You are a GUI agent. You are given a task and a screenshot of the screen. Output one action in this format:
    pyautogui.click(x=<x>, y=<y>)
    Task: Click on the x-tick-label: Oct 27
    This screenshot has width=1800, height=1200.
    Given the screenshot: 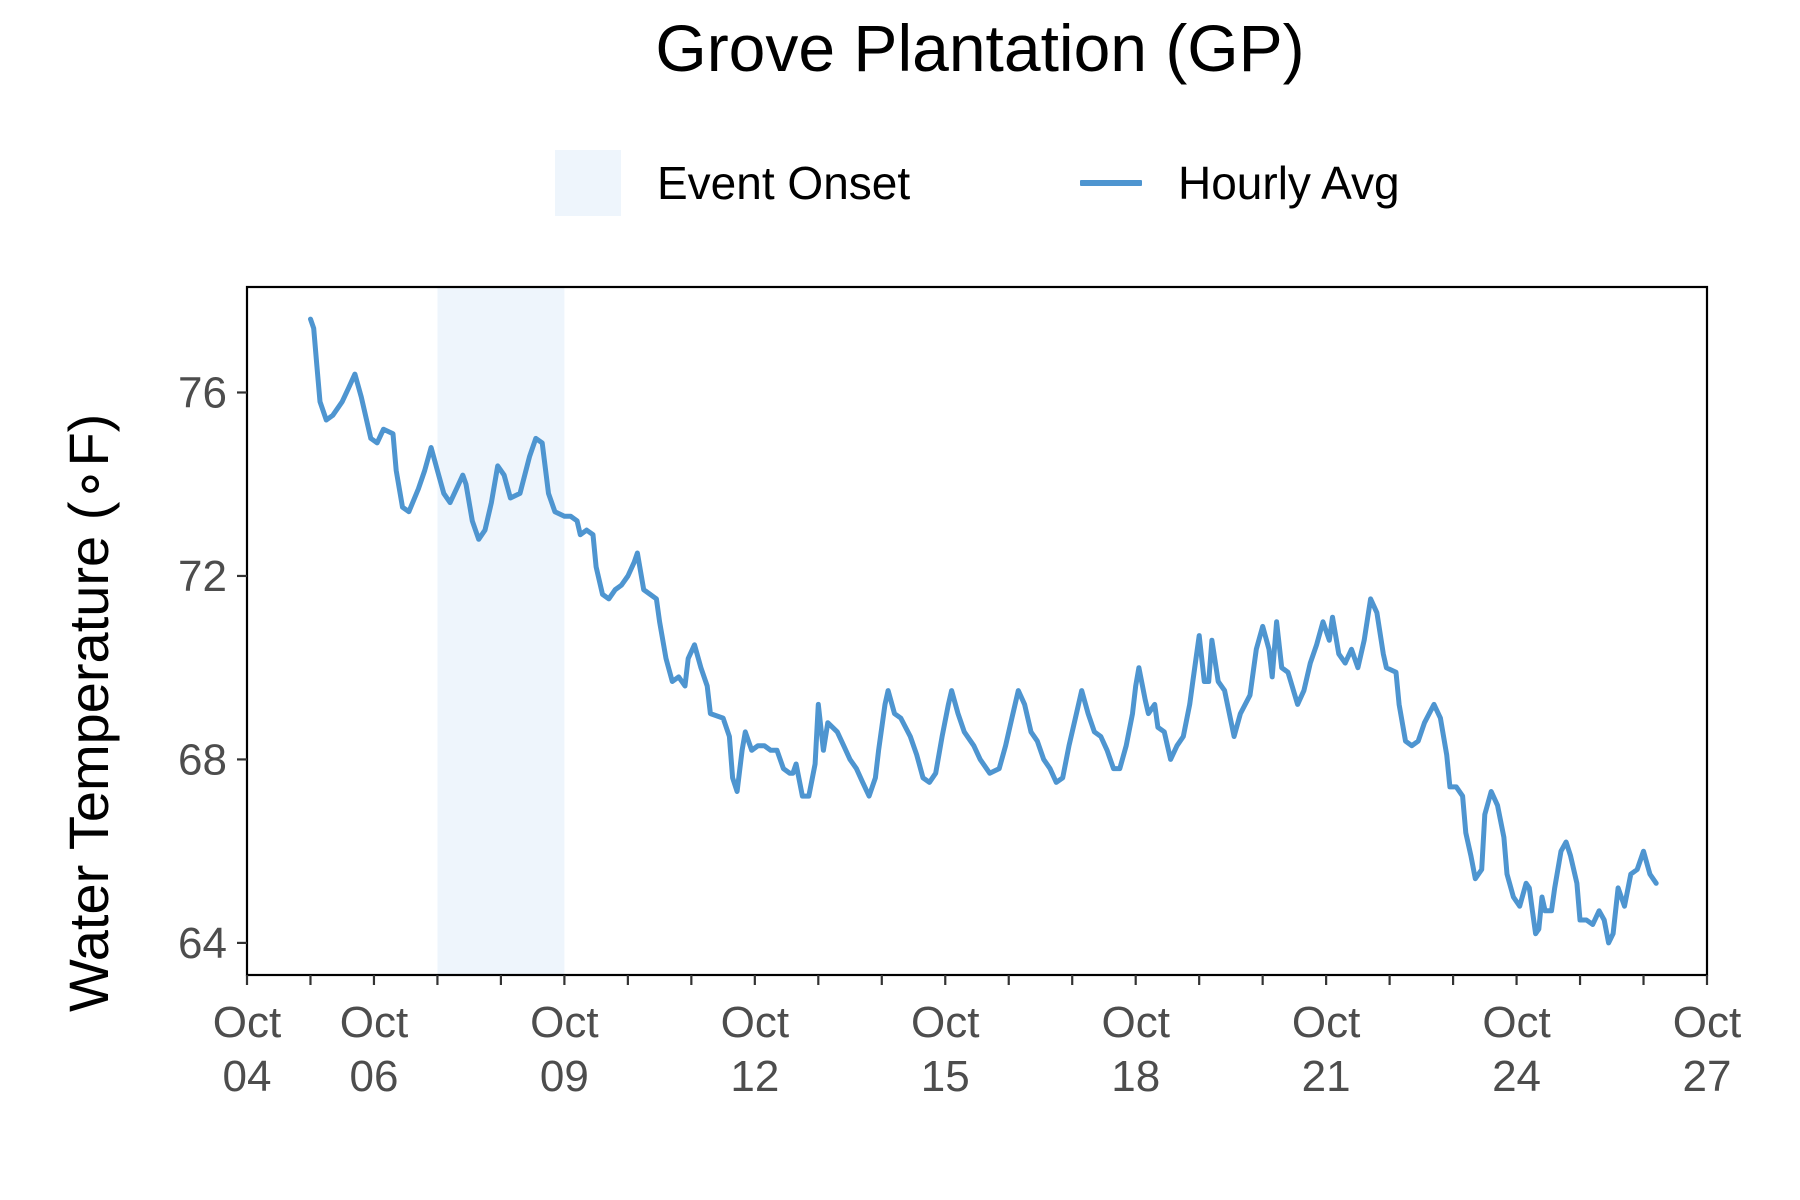 What is the action you would take?
    pyautogui.click(x=1707, y=1049)
    